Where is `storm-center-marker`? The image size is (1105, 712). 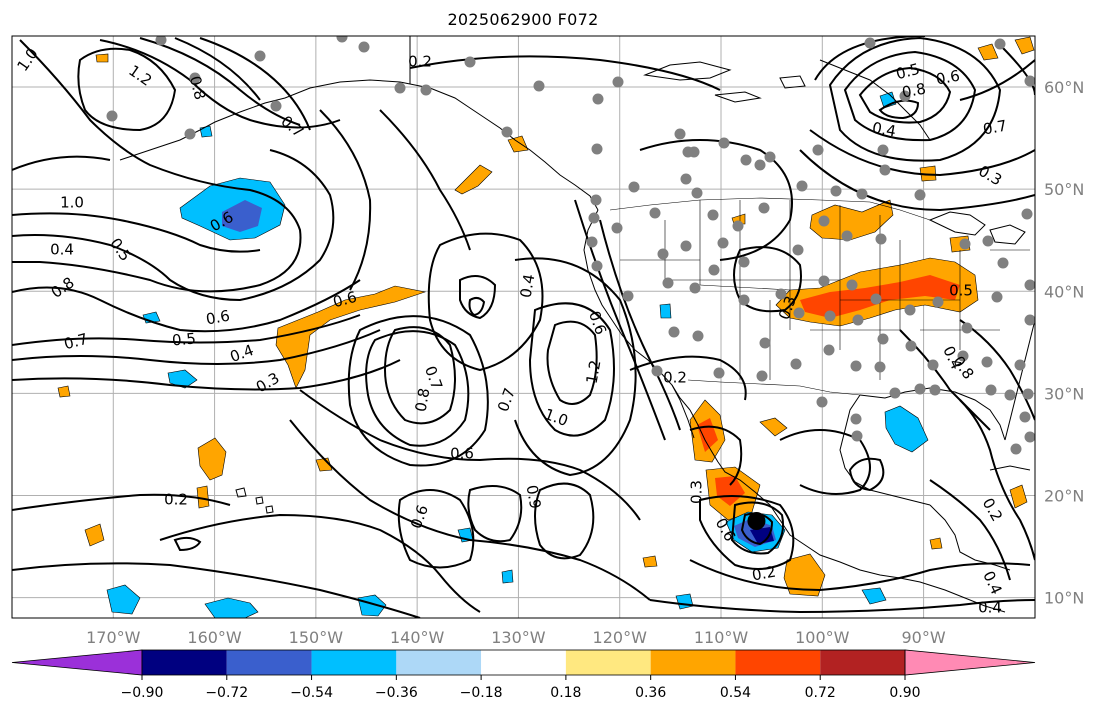 storm-center-marker is located at coordinates (756, 521).